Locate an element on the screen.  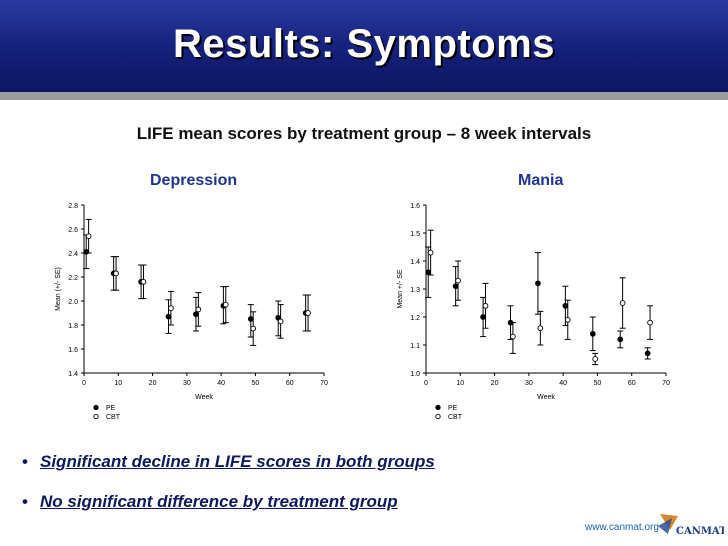
y-tick-label: 1.8 is located at coordinates (73, 326).